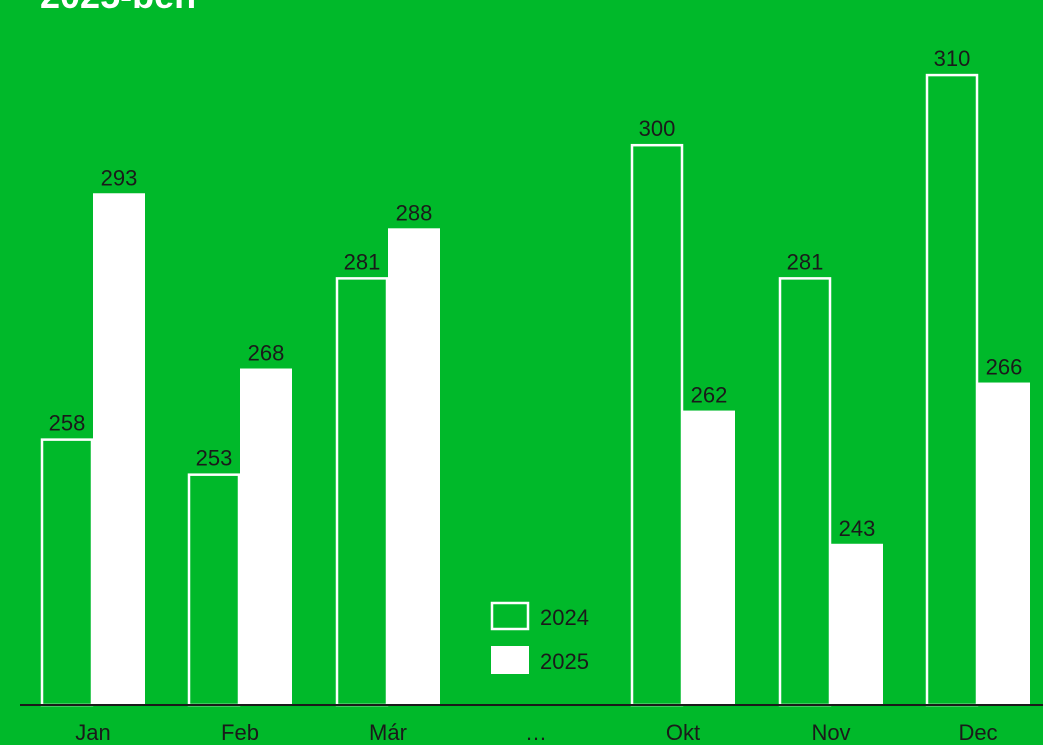 The width and height of the screenshot is (1043, 745). What do you see at coordinates (118, 8) in the screenshot?
I see `chart-title: 2025-ben` at bounding box center [118, 8].